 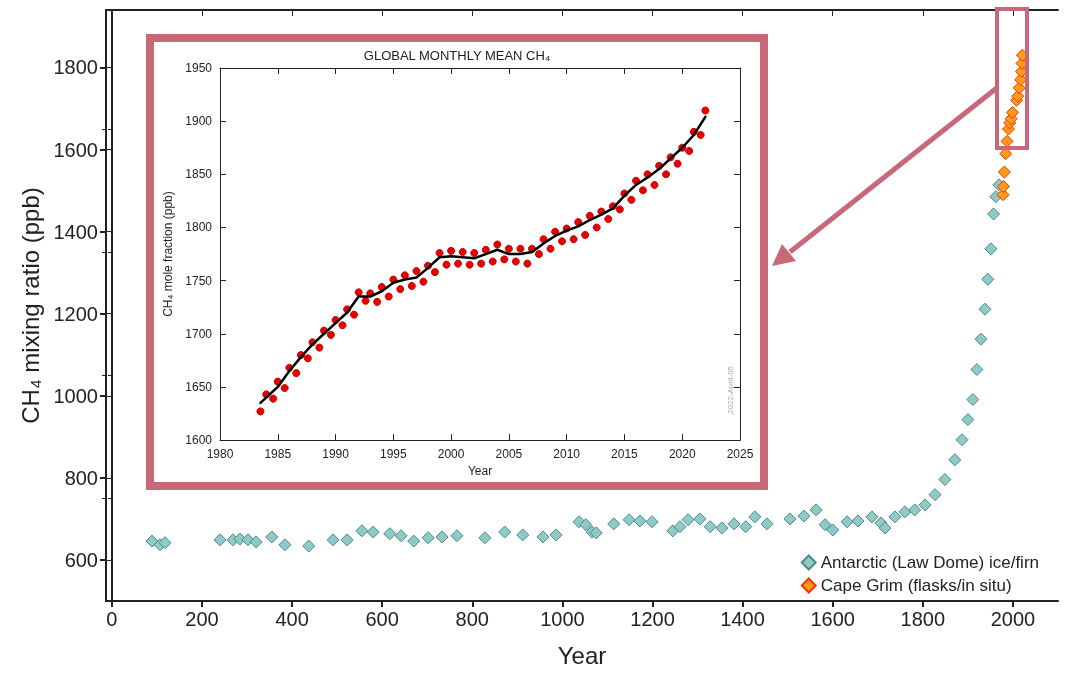 I want to click on x-tick-label: 2020, so click(x=682, y=454).